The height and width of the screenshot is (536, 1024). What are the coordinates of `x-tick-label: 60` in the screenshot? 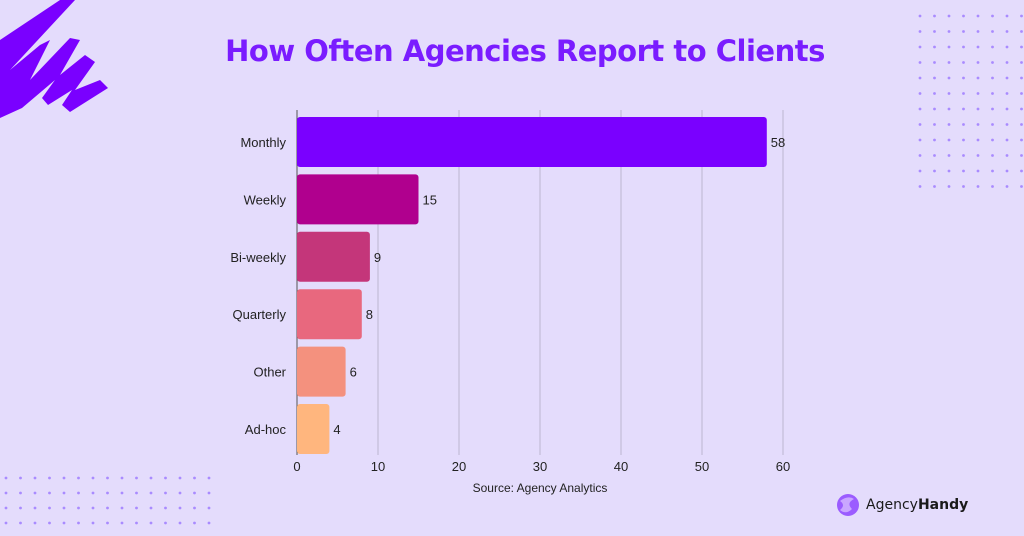 It's located at (783, 466).